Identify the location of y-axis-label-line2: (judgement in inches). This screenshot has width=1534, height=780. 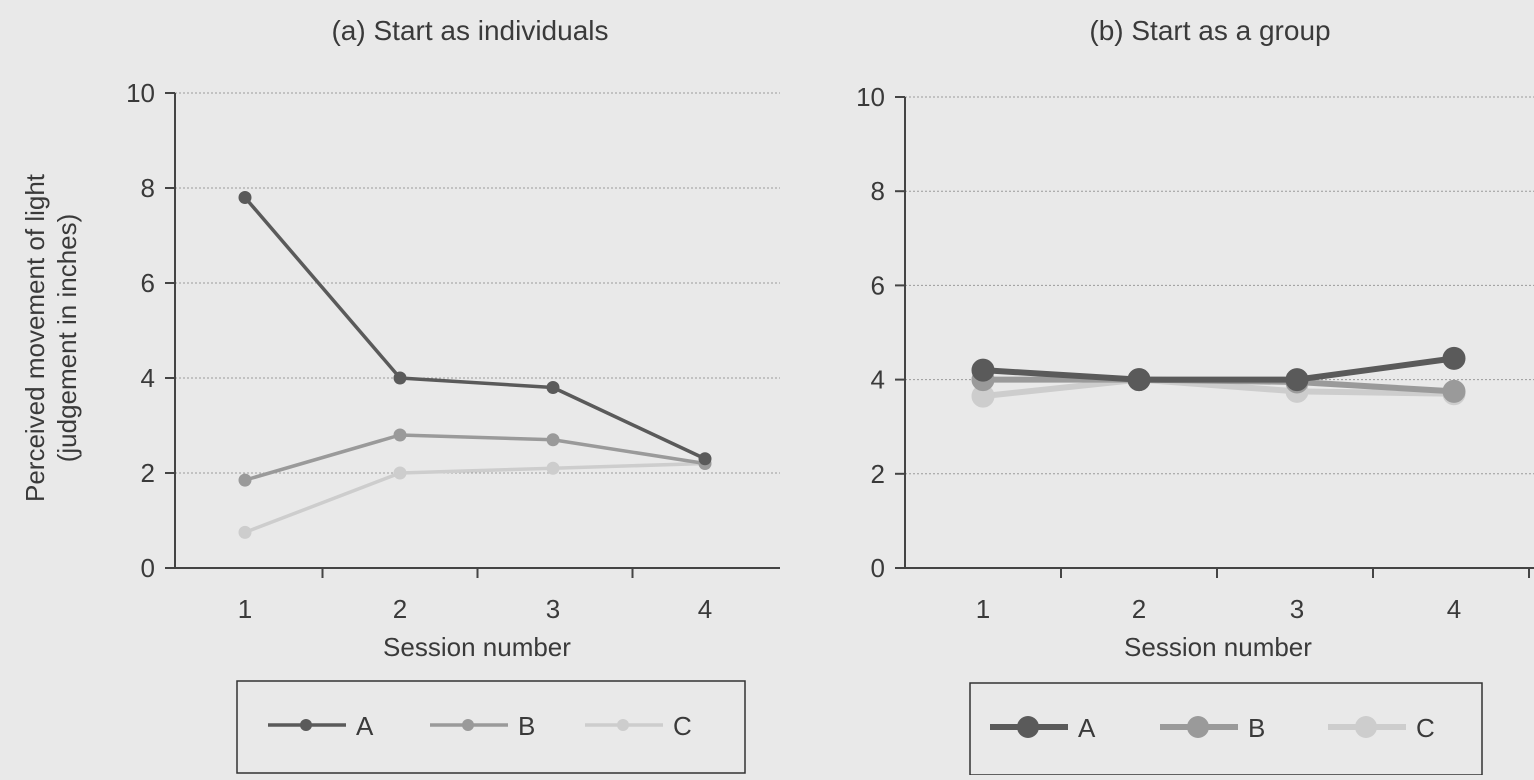
(67, 338).